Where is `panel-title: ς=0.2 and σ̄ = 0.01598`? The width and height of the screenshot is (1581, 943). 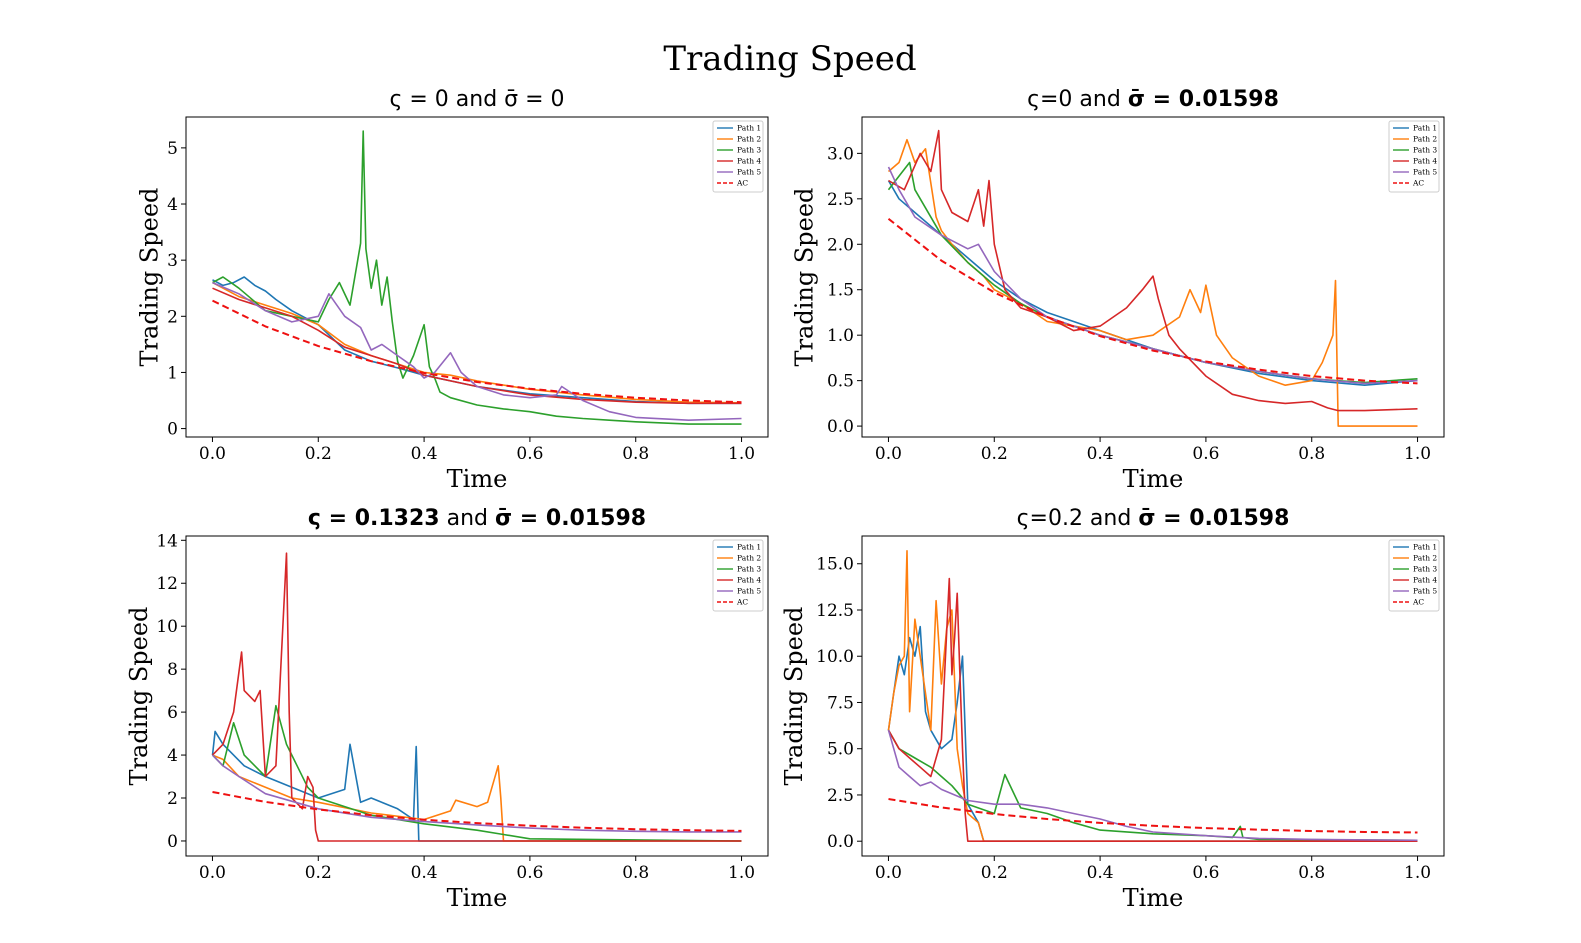 panel-title: ς=0.2 and σ̄ = 0.01598 is located at coordinates (1153, 518).